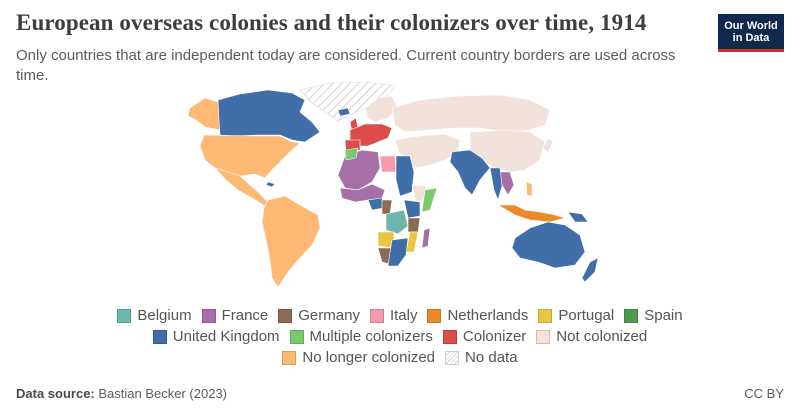  Describe the element at coordinates (507, 183) in the screenshot. I see `region-indochina` at that location.